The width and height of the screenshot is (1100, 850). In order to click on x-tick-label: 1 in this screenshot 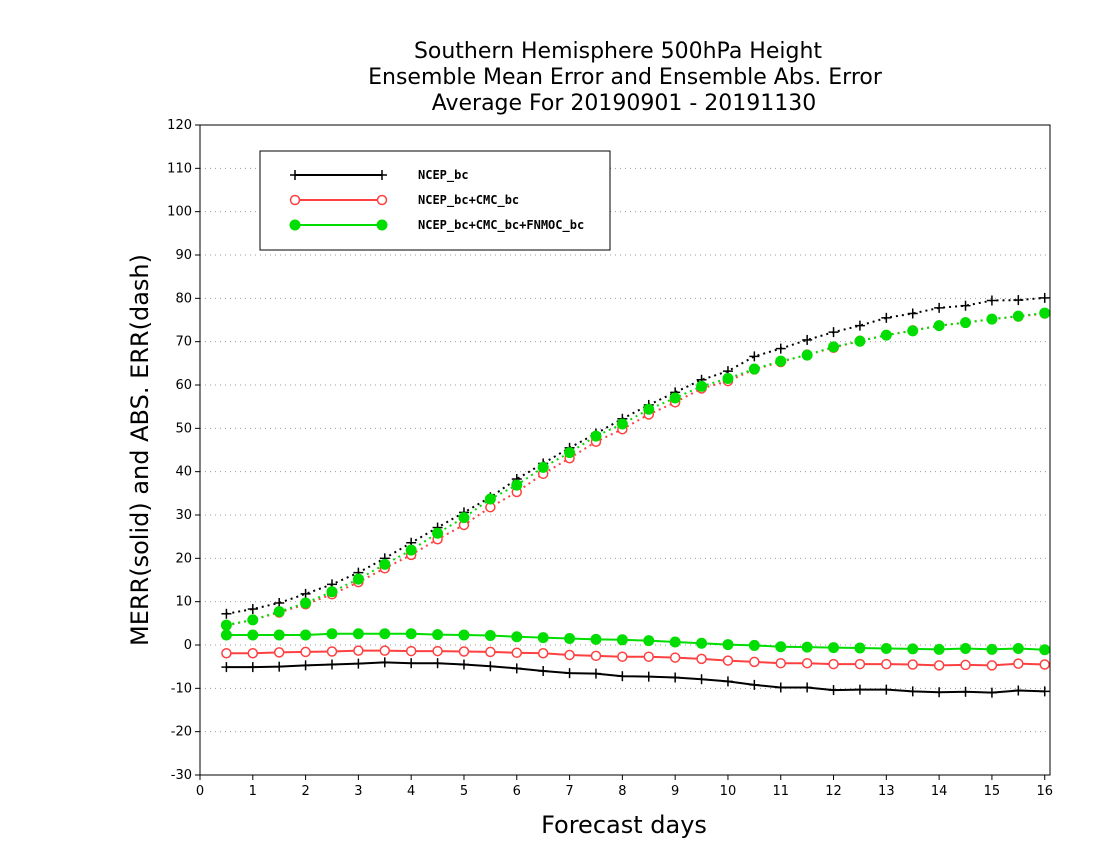, I will do `click(253, 791)`.